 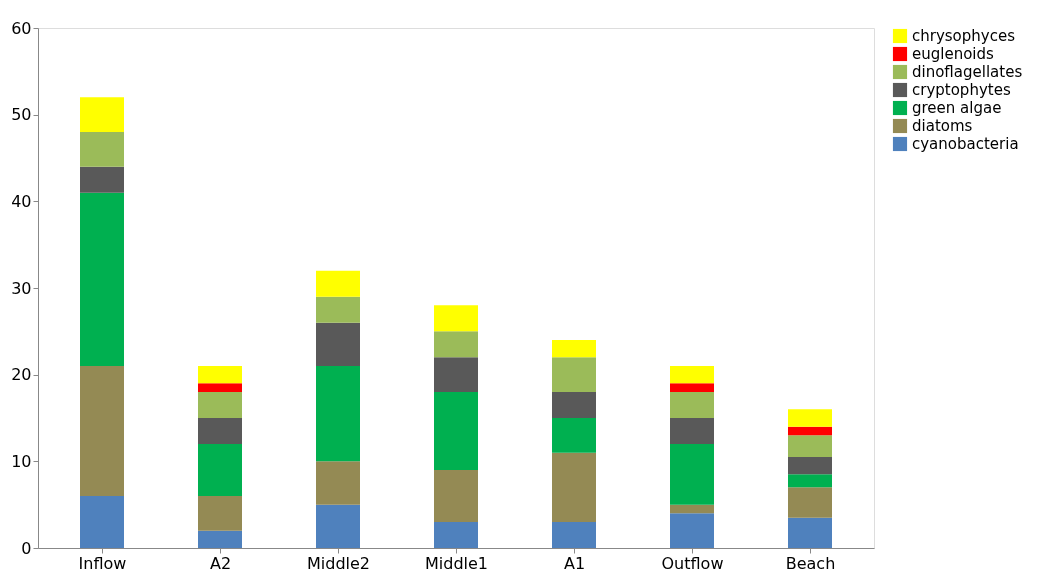 I want to click on x-tick-label: Middle2, so click(x=338, y=563).